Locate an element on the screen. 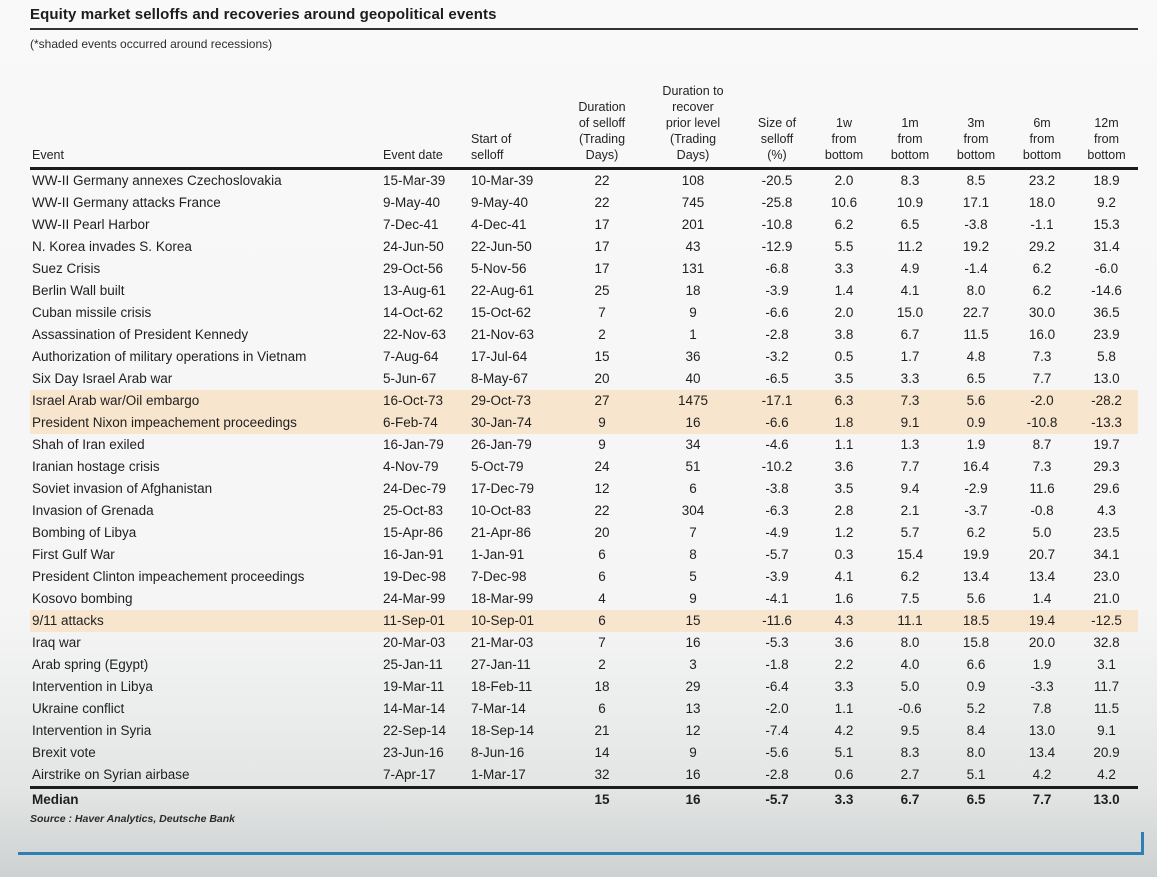 The width and height of the screenshot is (1157, 877). cell: 18.0 is located at coordinates (1042, 202).